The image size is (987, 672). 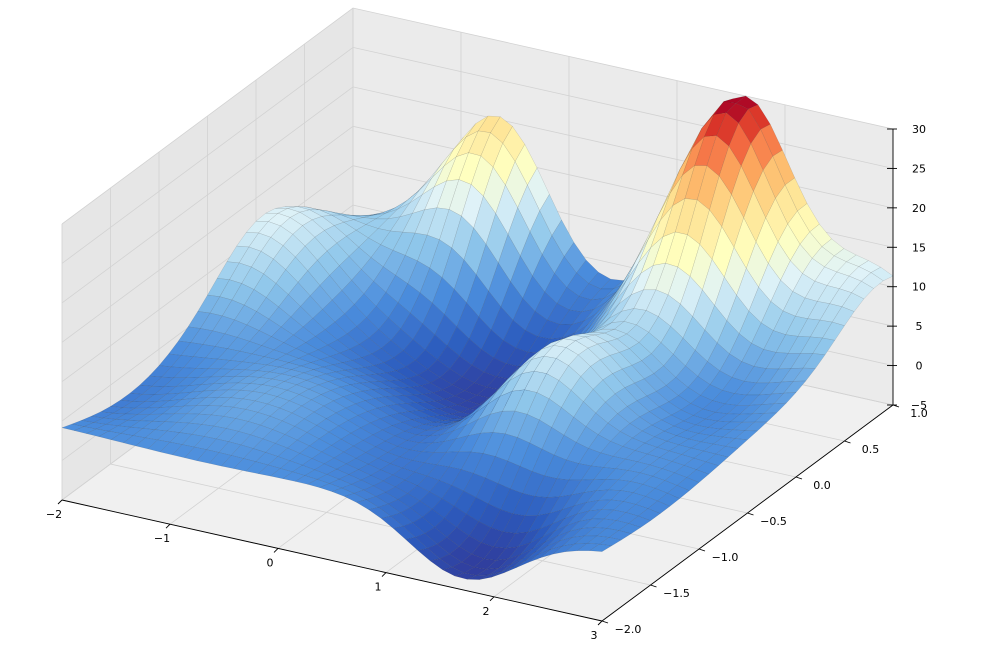 I want to click on x-tick-label: 1, so click(x=378, y=587).